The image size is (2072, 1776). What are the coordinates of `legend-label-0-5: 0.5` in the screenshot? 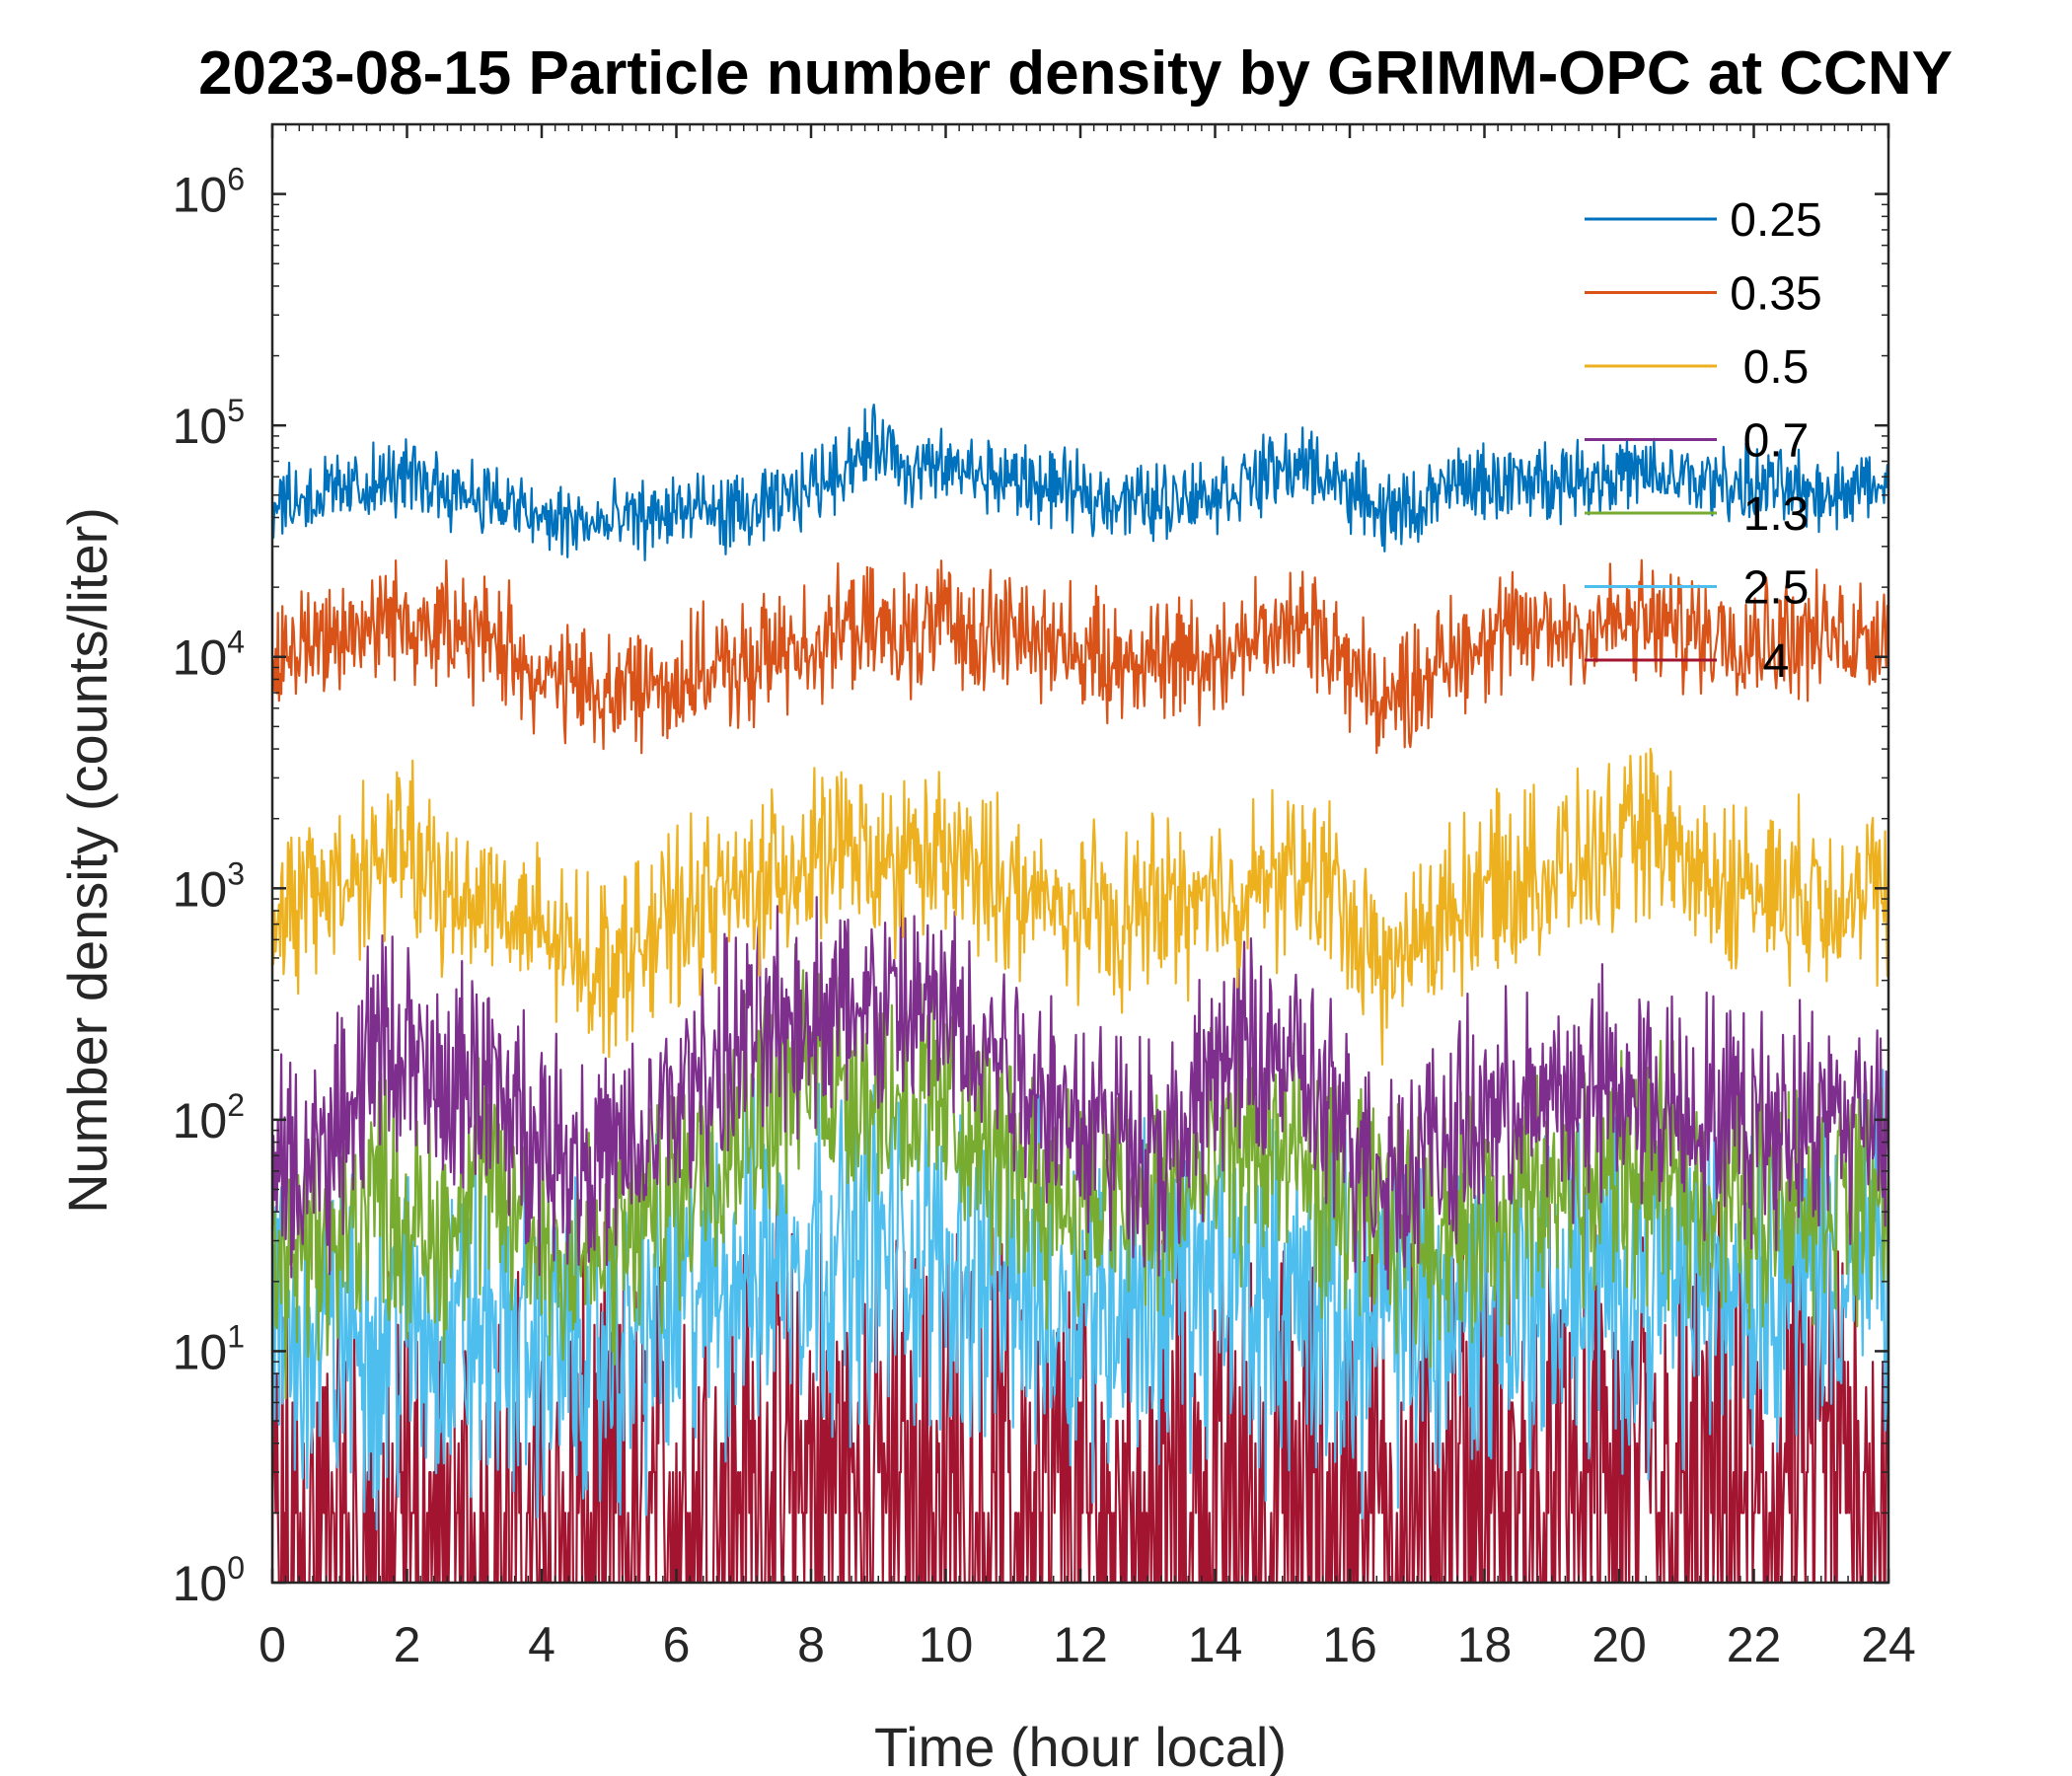 It's located at (1777, 368).